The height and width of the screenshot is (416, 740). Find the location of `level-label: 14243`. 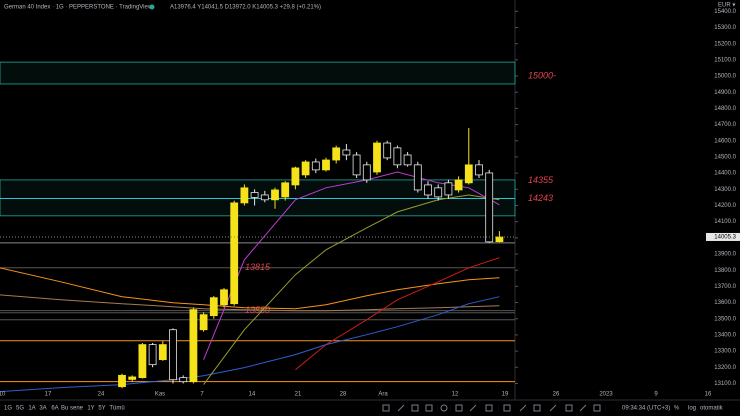

level-label: 14243 is located at coordinates (540, 198).